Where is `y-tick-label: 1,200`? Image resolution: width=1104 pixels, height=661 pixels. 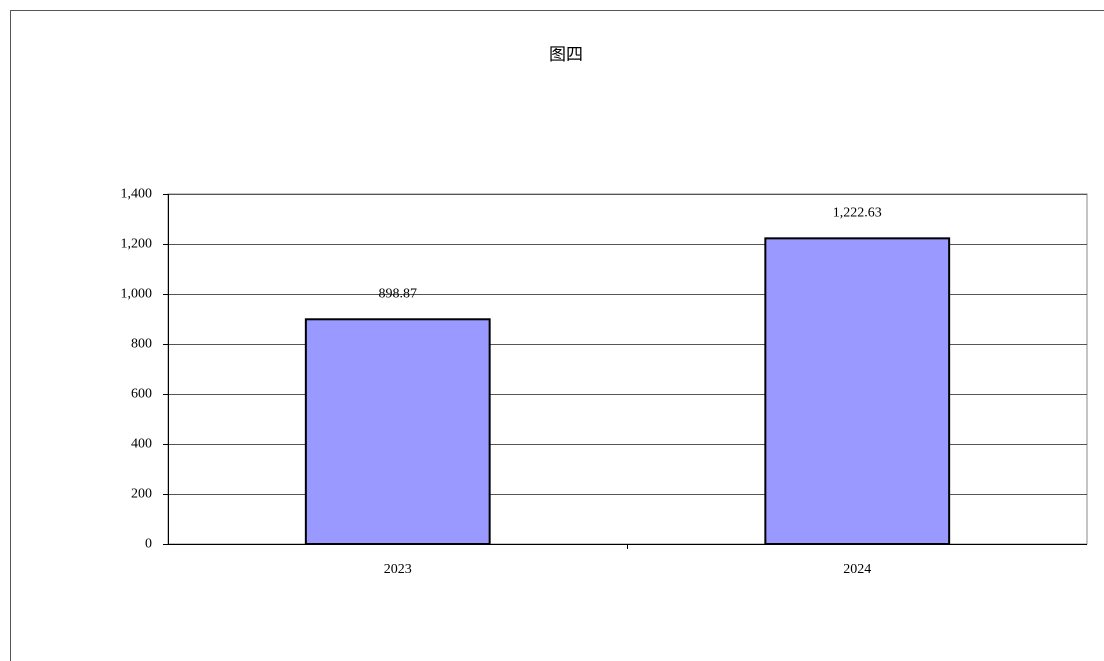
y-tick-label: 1,200 is located at coordinates (137, 244).